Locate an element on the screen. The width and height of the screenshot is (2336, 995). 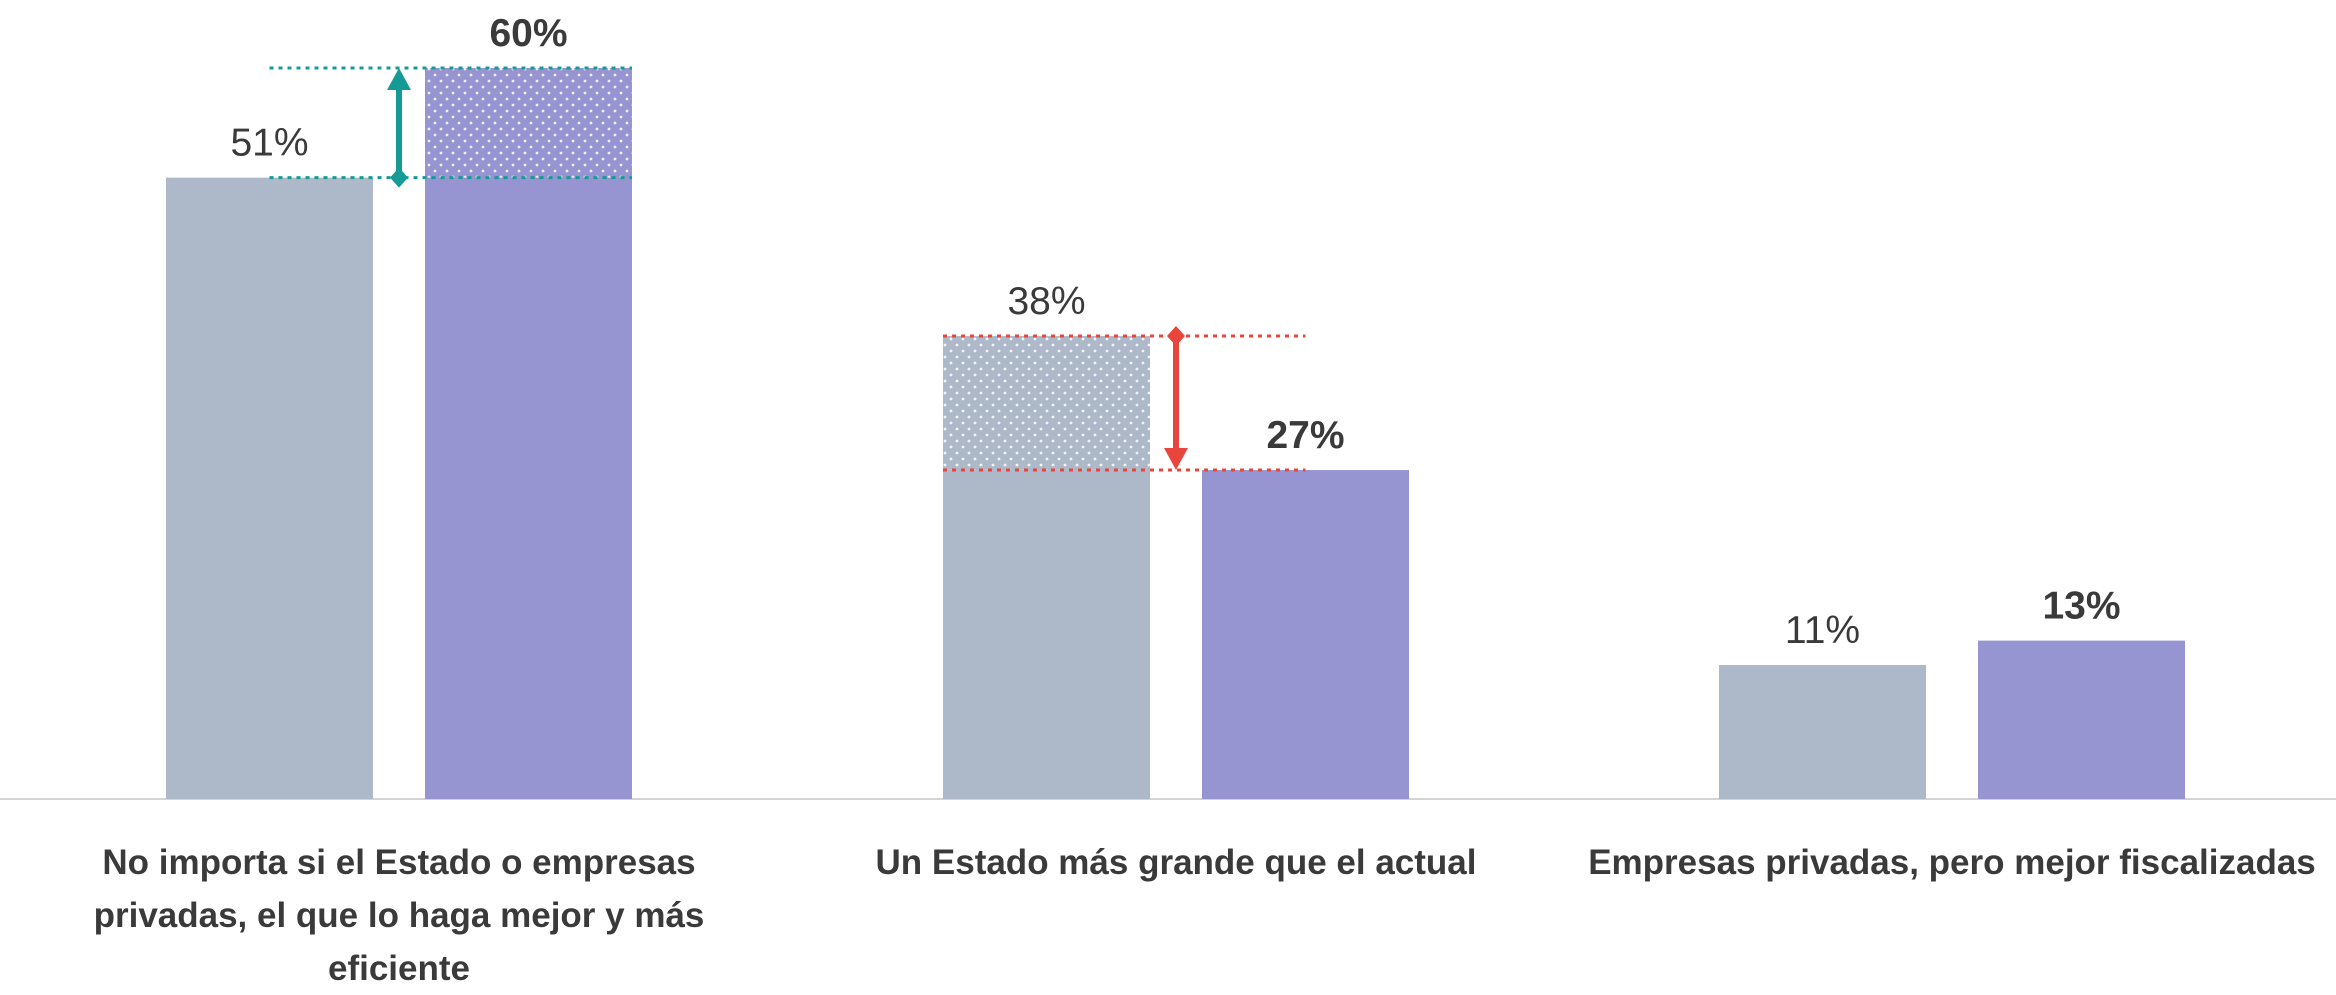
value-label: 13% is located at coordinates (2081, 606).